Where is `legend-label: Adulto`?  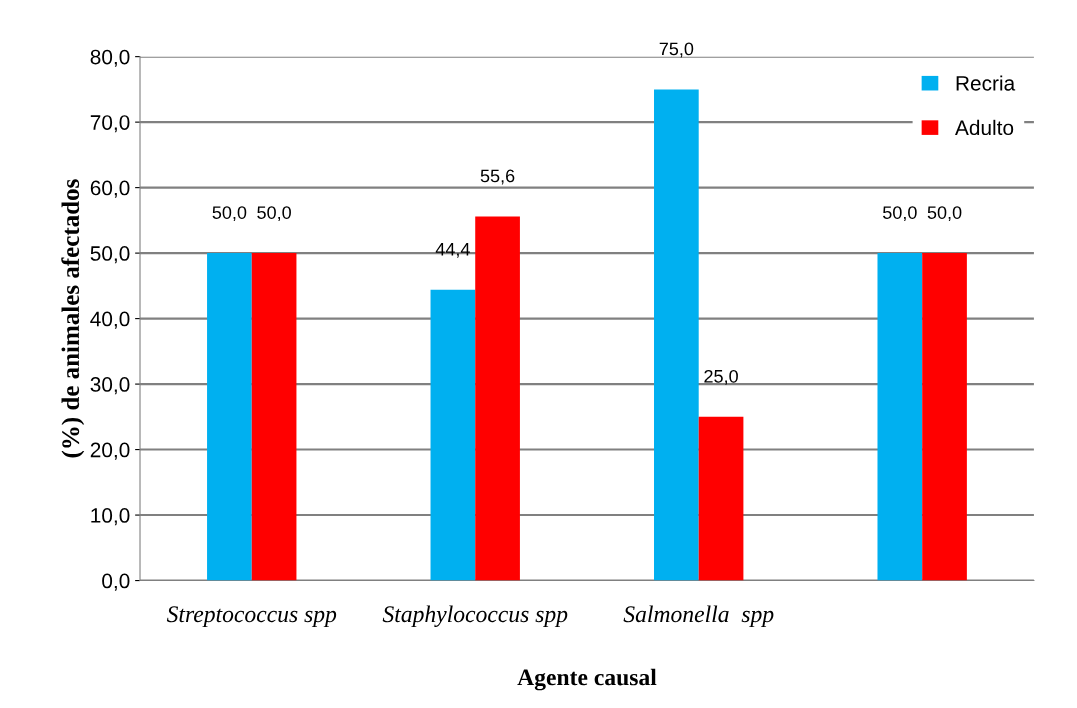 legend-label: Adulto is located at coordinates (984, 127).